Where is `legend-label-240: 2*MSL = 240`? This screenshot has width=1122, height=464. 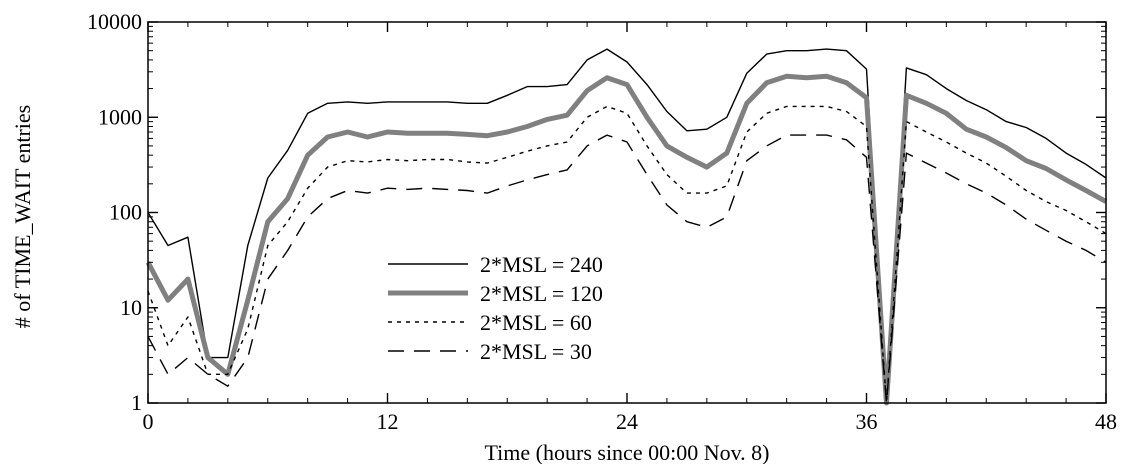
legend-label-240: 2*MSL = 240 is located at coordinates (541, 264).